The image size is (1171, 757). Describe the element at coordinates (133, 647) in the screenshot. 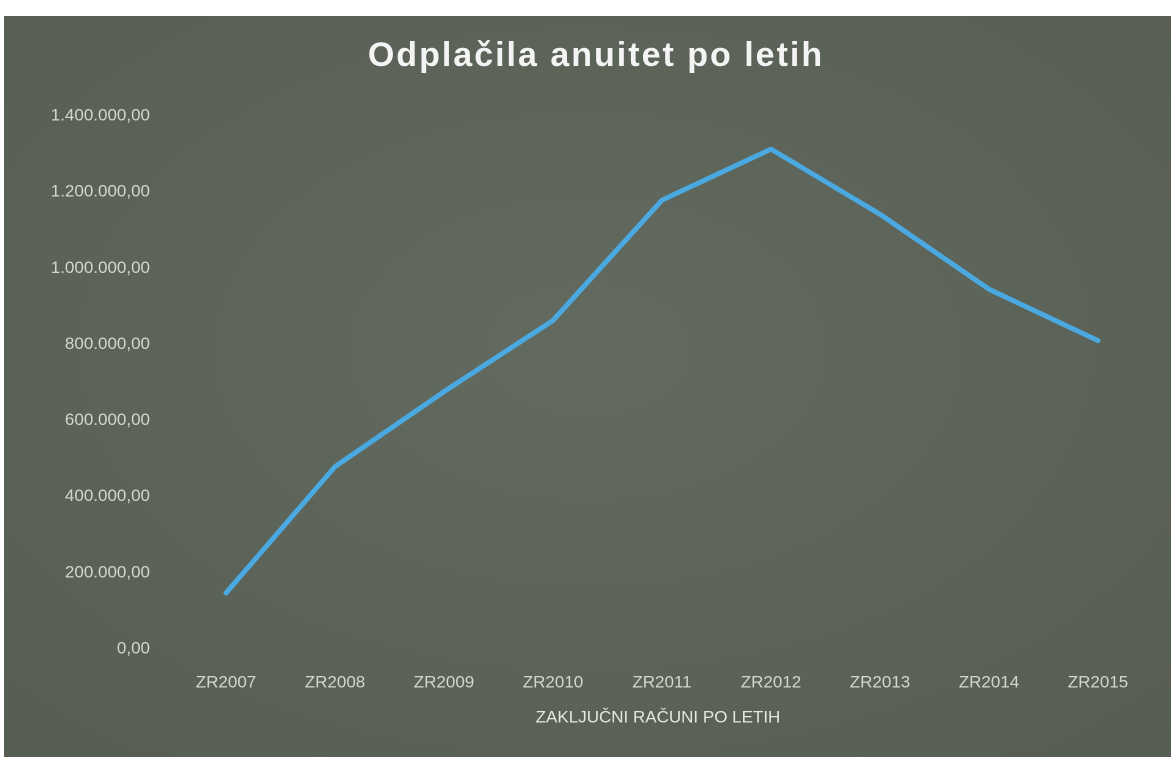

I see `y-tick-label: 0,00` at that location.